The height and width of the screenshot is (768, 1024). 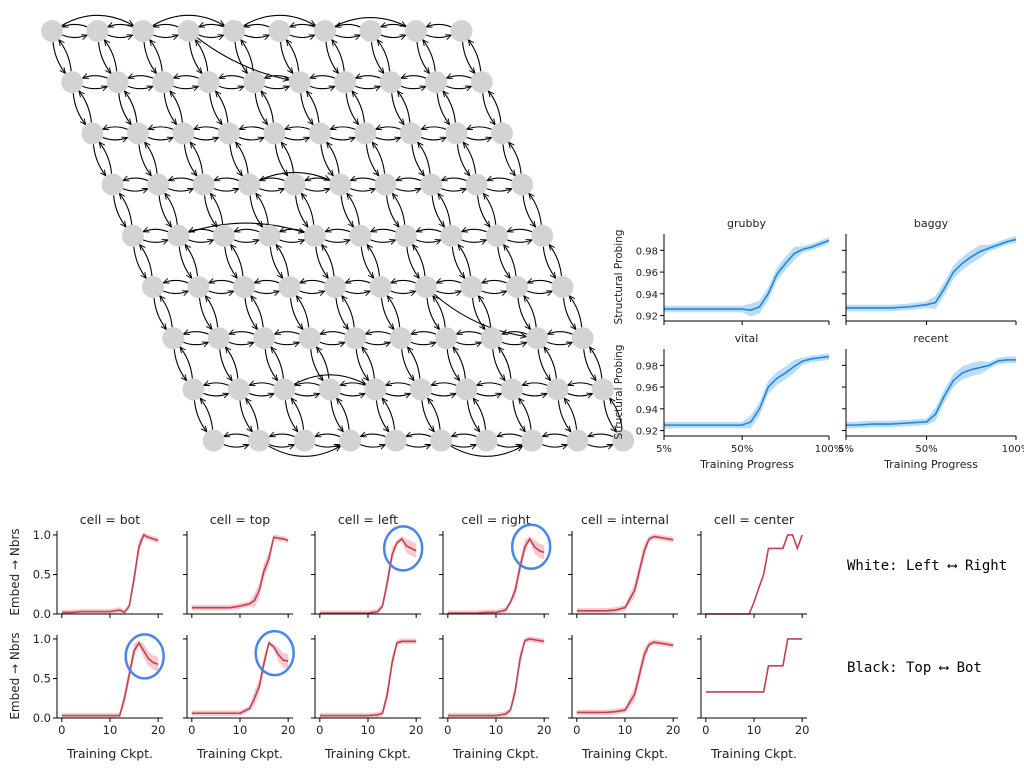 I want to click on x-tick-label: 10, so click(x=496, y=730).